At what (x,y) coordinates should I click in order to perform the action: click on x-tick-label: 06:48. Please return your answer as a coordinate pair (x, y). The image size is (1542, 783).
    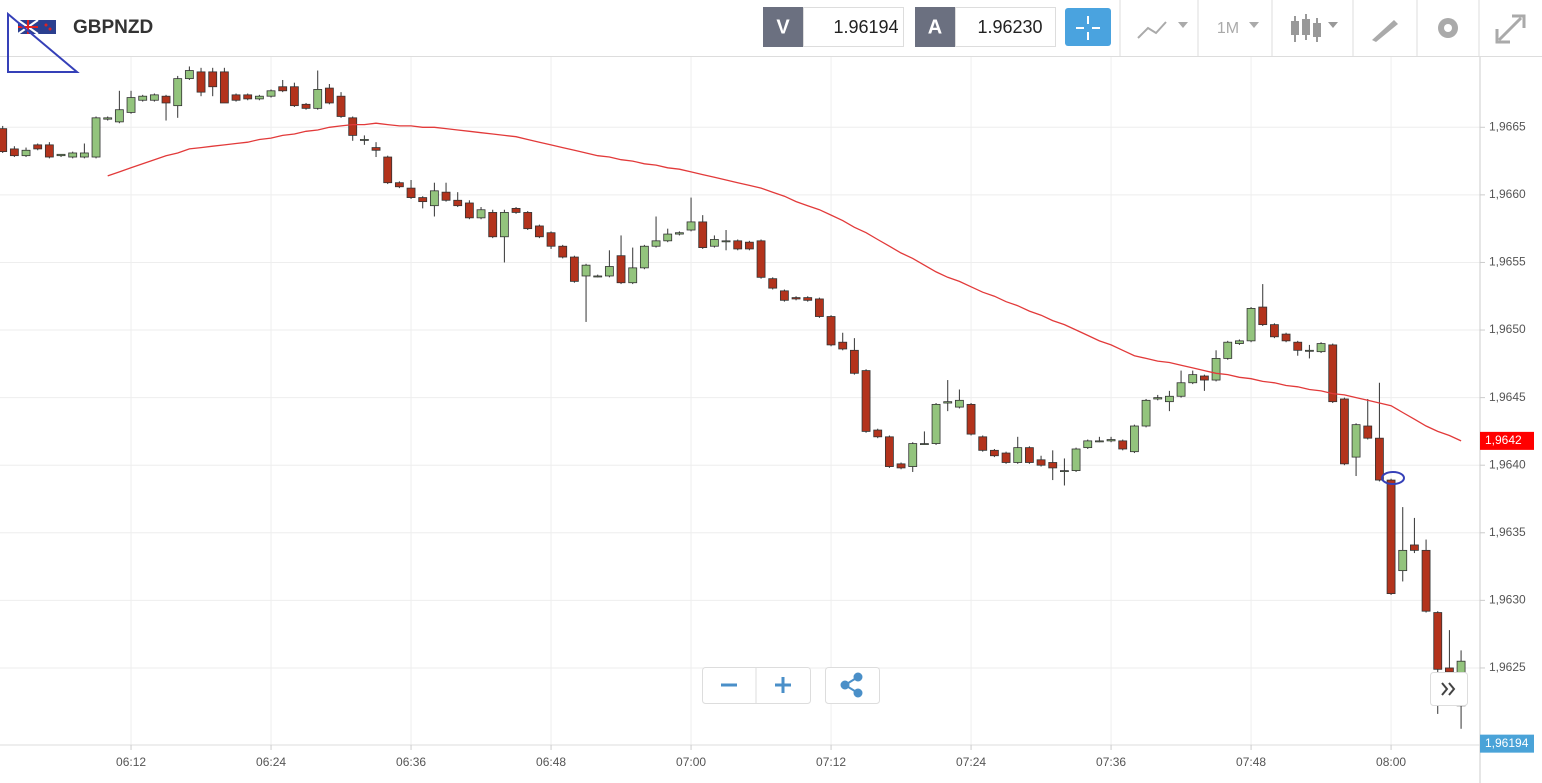
    Looking at the image, I should click on (551, 762).